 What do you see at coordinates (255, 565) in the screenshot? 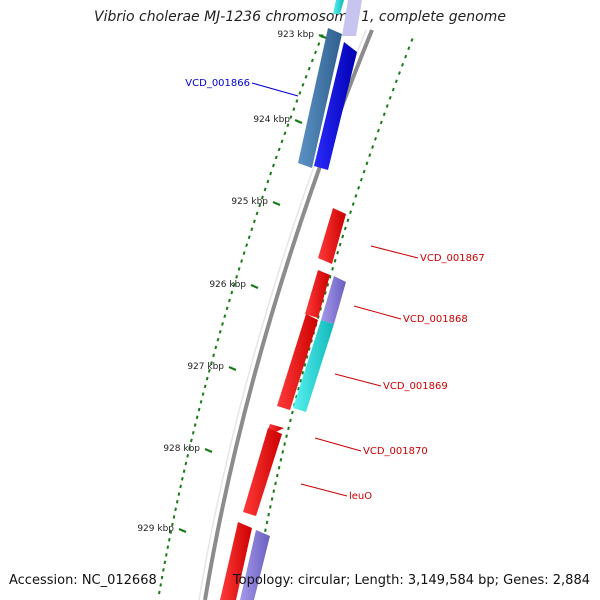
I see `gene-bottom-lavender` at bounding box center [255, 565].